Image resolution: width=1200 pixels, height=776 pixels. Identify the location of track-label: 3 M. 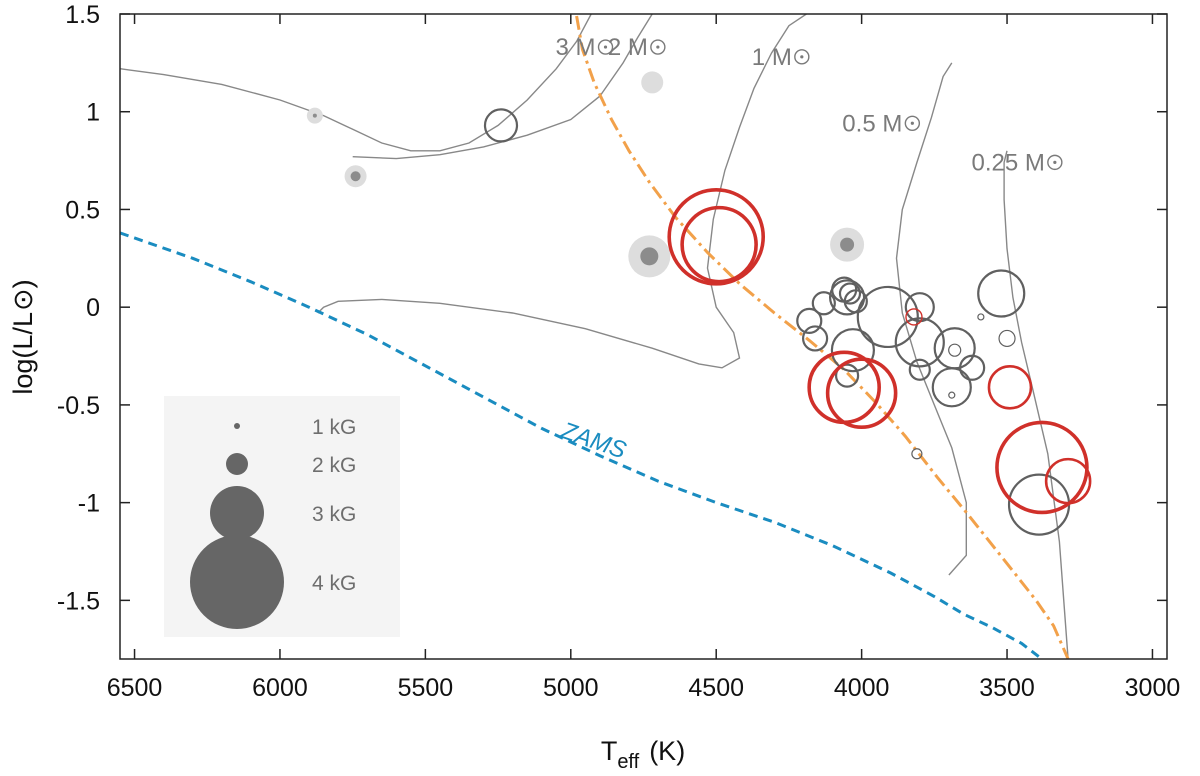
(575, 47).